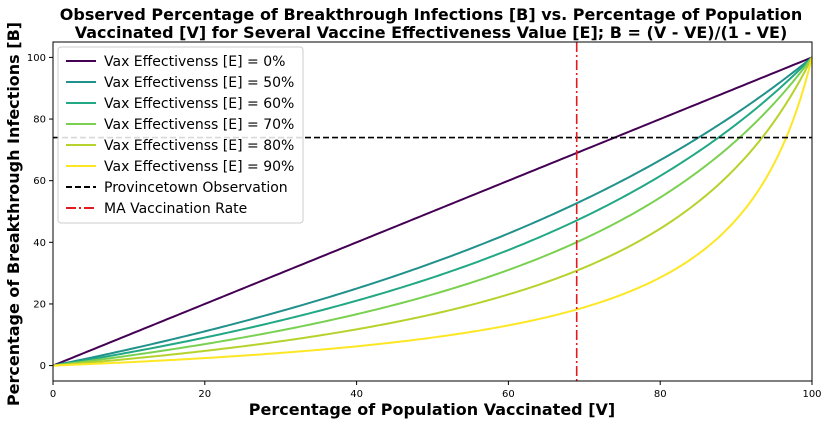  What do you see at coordinates (199, 167) in the screenshot?
I see `legend-label-5: Vax Effectivenss [E] = 90%` at bounding box center [199, 167].